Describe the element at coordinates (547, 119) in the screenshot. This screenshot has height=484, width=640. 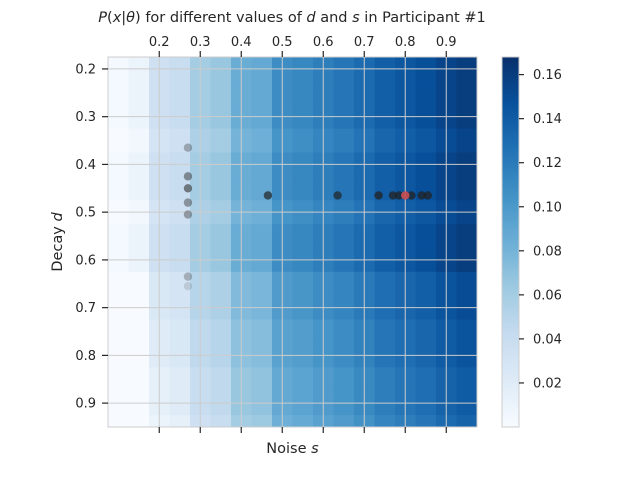
I see `colorbar-tick-label: 0.14` at that location.